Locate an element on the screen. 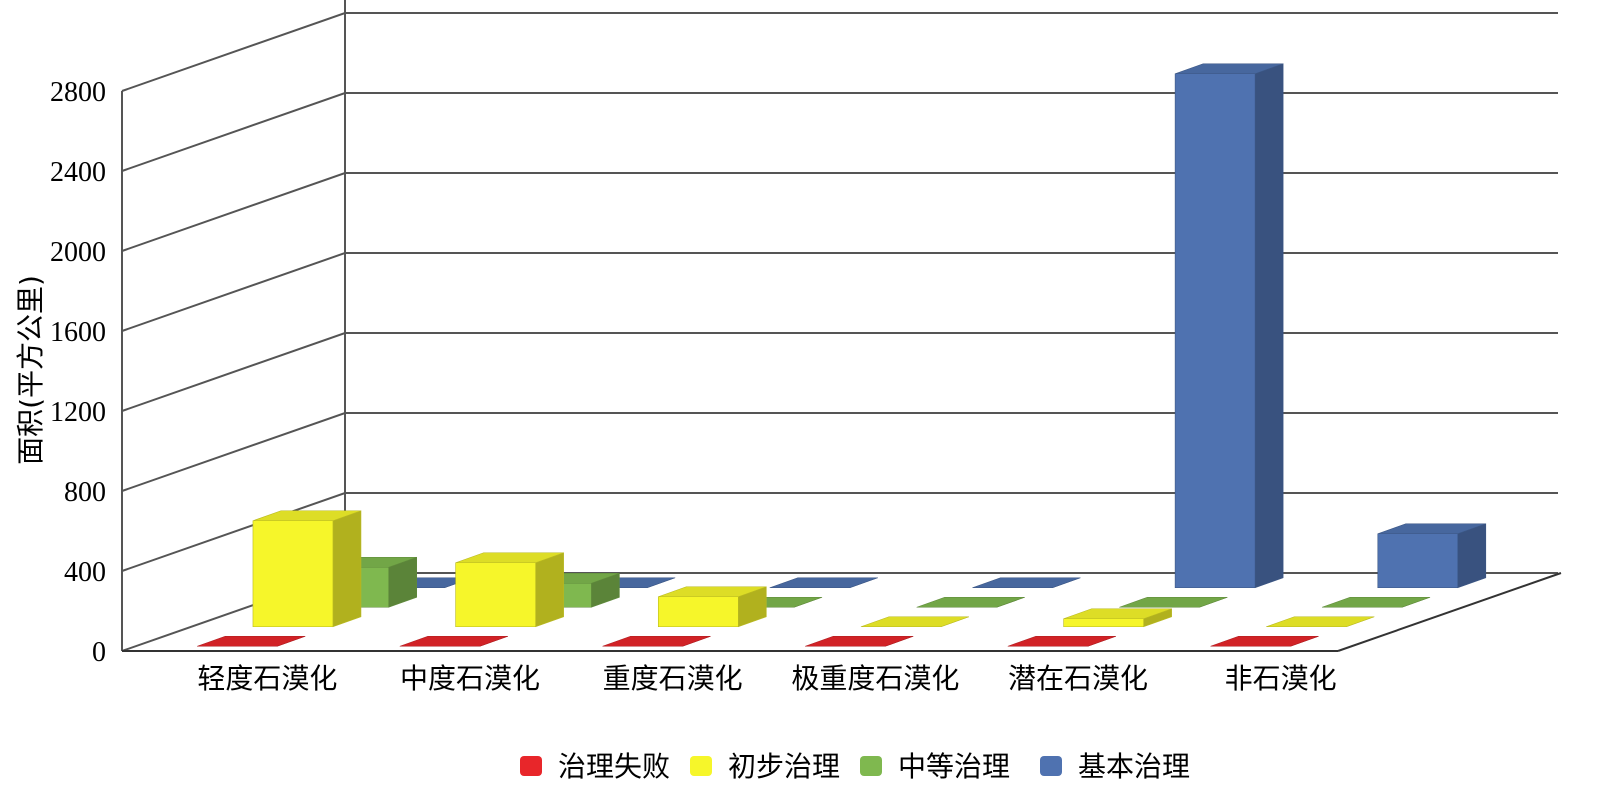 The image size is (1600, 803). y-tick-label: 2000 is located at coordinates (78, 252).